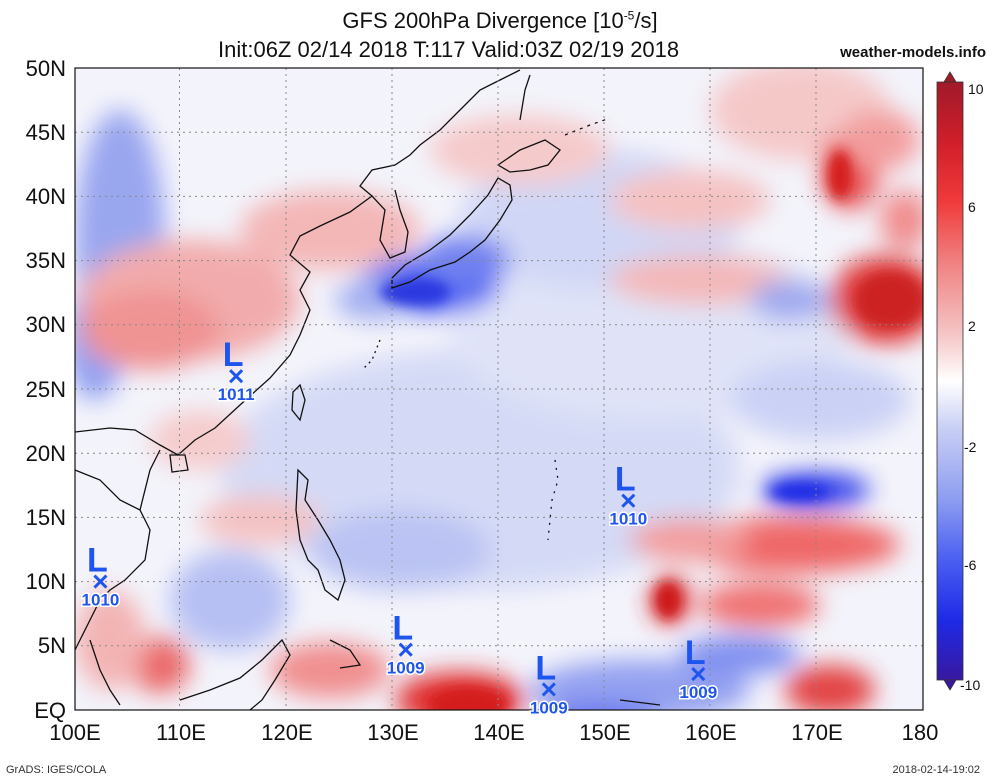 This screenshot has height=779, width=1000. What do you see at coordinates (970, 565) in the screenshot?
I see `colorbar-label: -6` at bounding box center [970, 565].